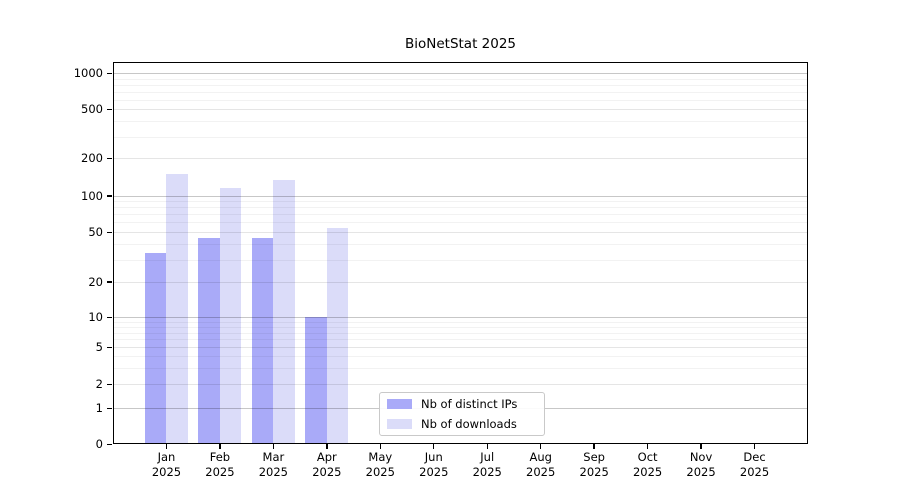 The width and height of the screenshot is (900, 500). I want to click on chart-title: BioNetStat 2025, so click(460, 44).